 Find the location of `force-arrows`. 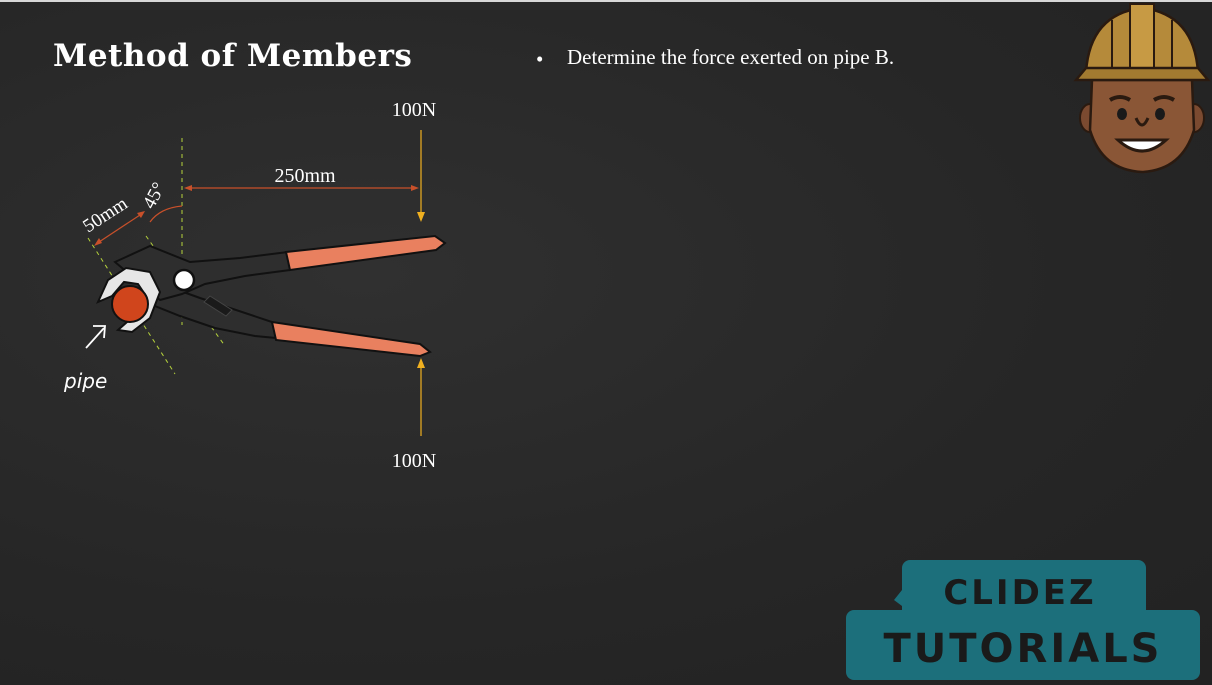

force-arrows is located at coordinates (421, 283).